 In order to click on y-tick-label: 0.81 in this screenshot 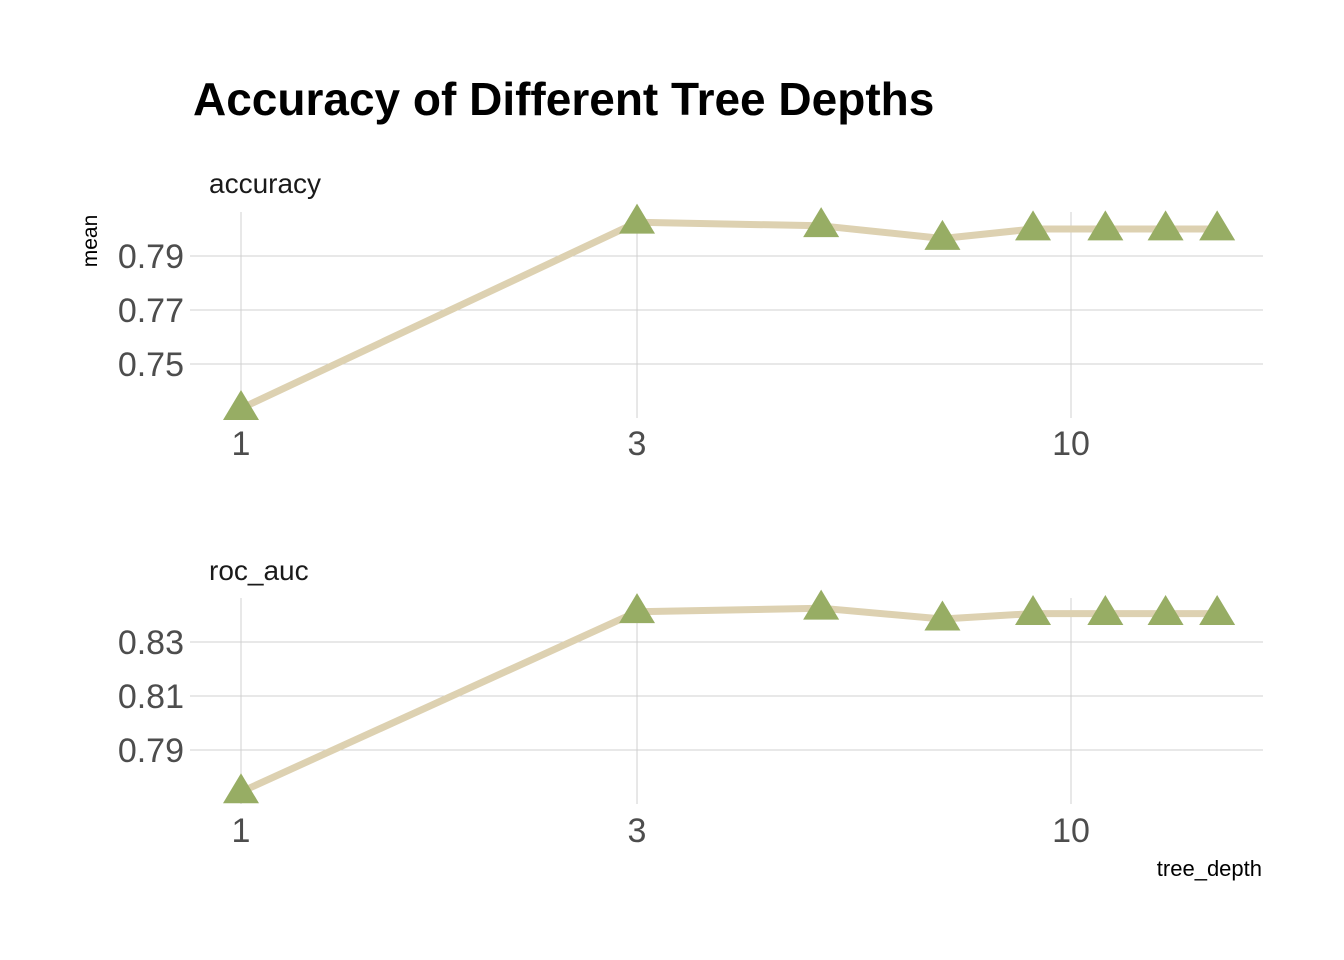, I will do `click(151, 697)`.